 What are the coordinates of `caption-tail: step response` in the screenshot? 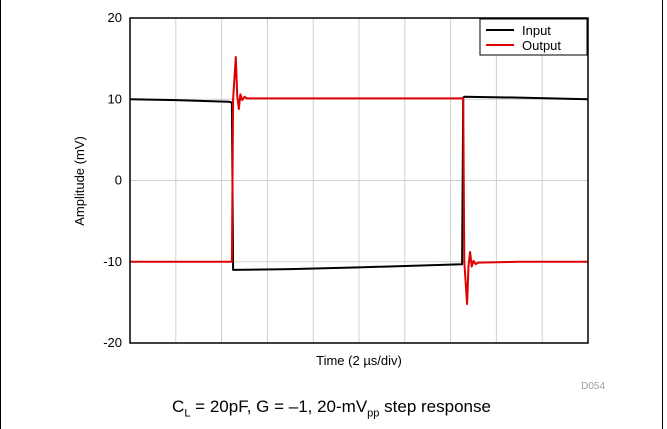 It's located at (435, 406).